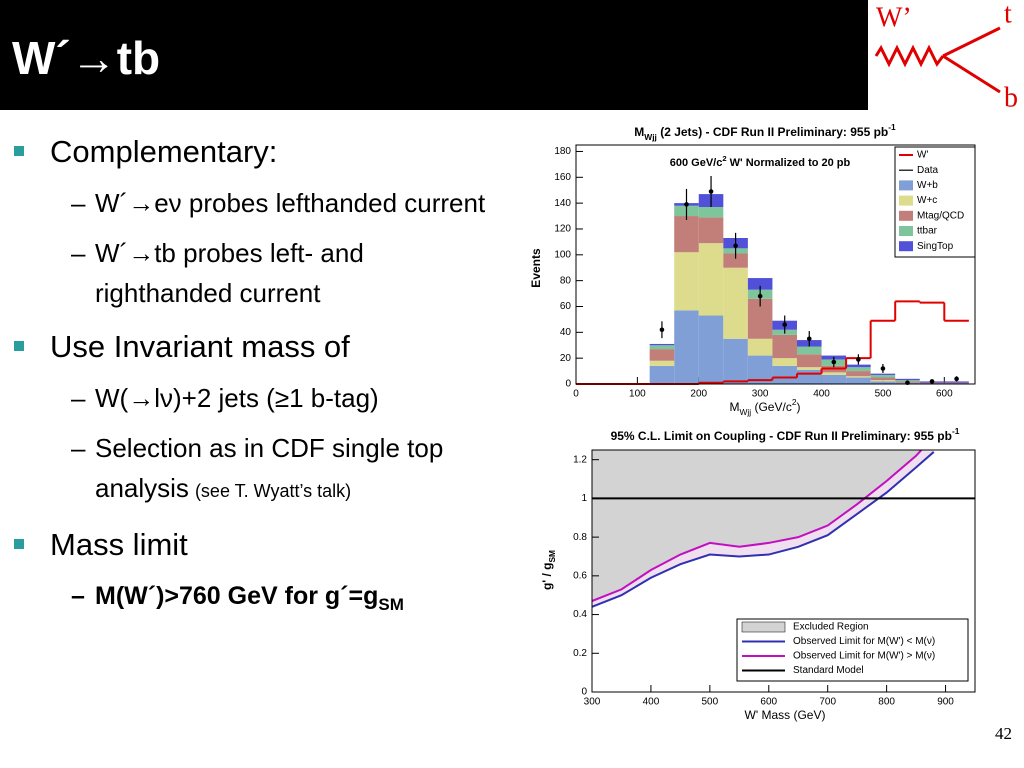  I want to click on chart-text: W' Mass (GeV), so click(785, 715).